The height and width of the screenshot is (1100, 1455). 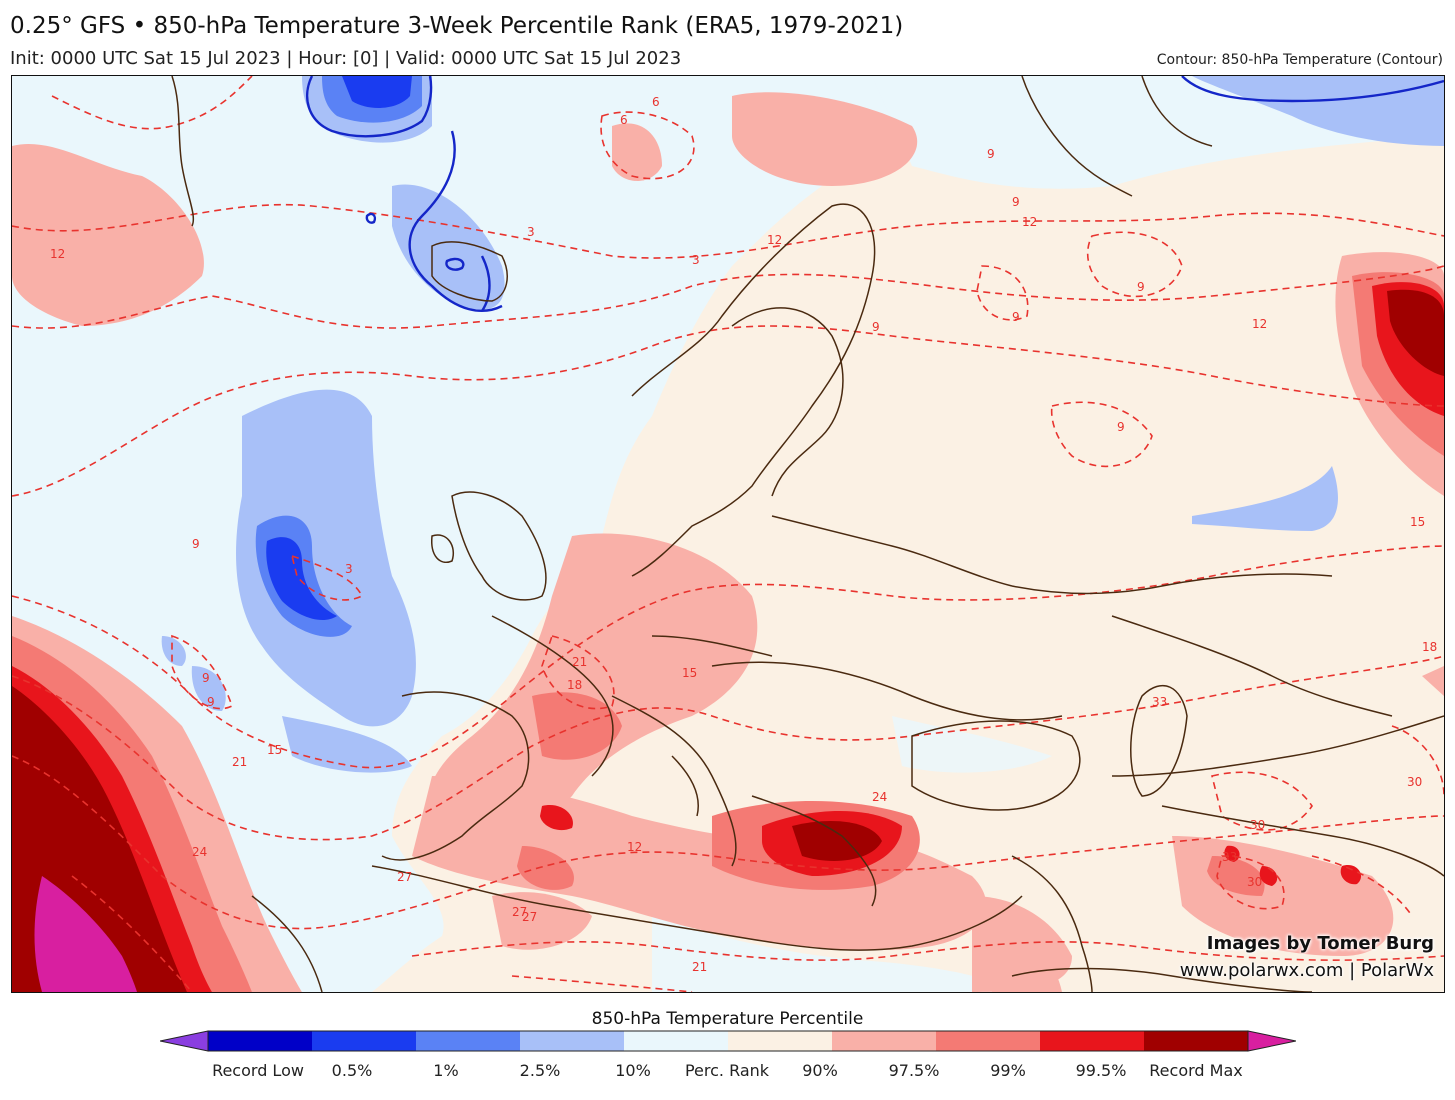 I want to click on cbar-record-max, so click(x=1271, y=1041).